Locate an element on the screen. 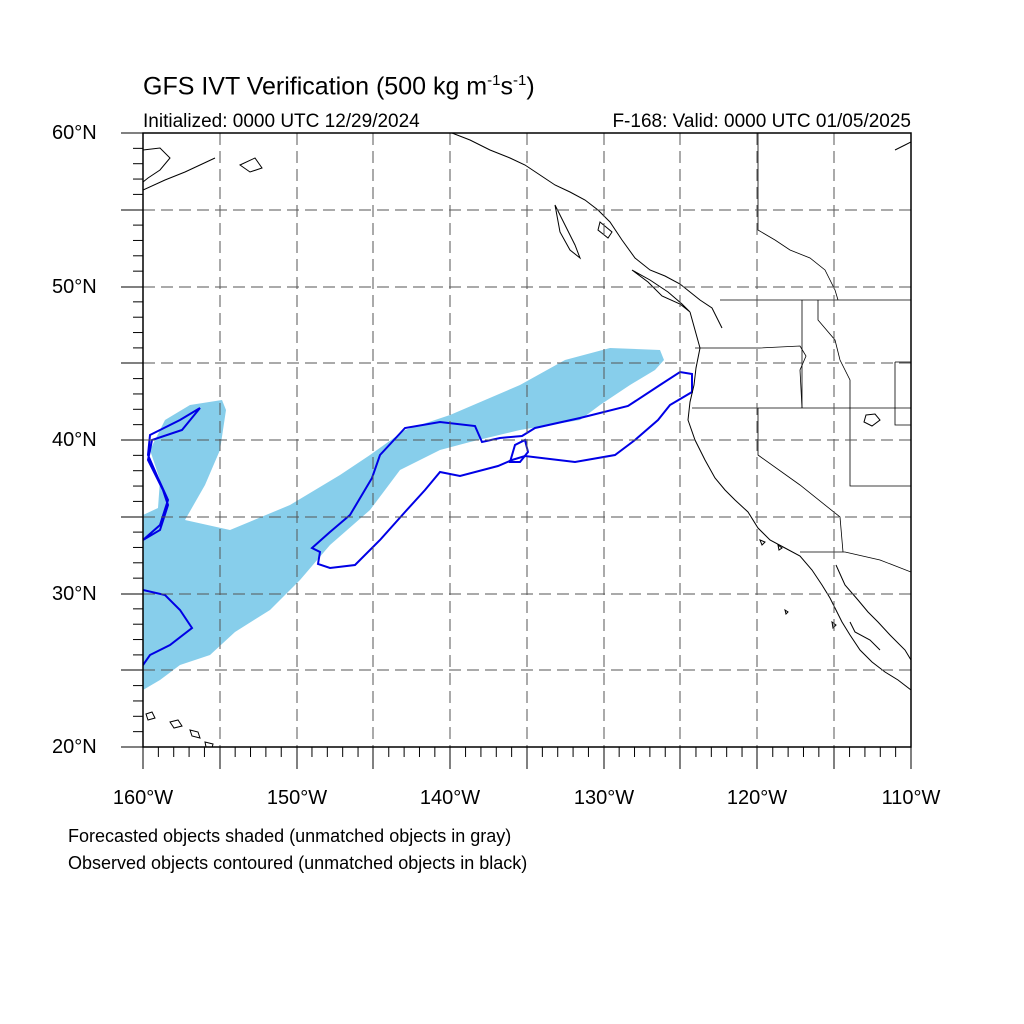  political-borders is located at coordinates (801, 353).